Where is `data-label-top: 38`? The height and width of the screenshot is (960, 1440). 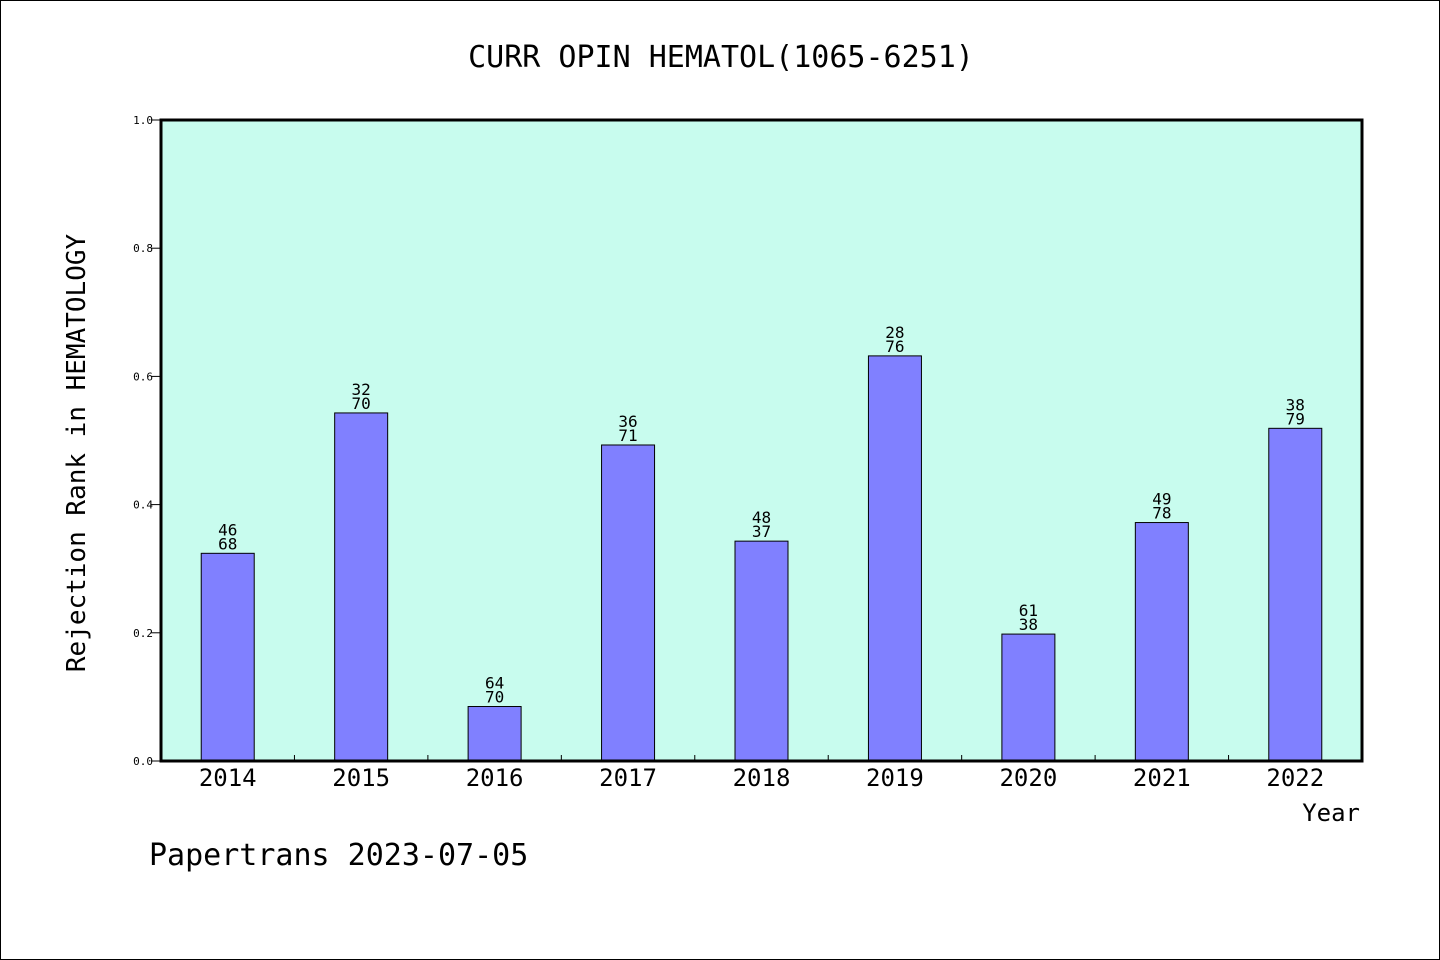
data-label-top: 38 is located at coordinates (1295, 404).